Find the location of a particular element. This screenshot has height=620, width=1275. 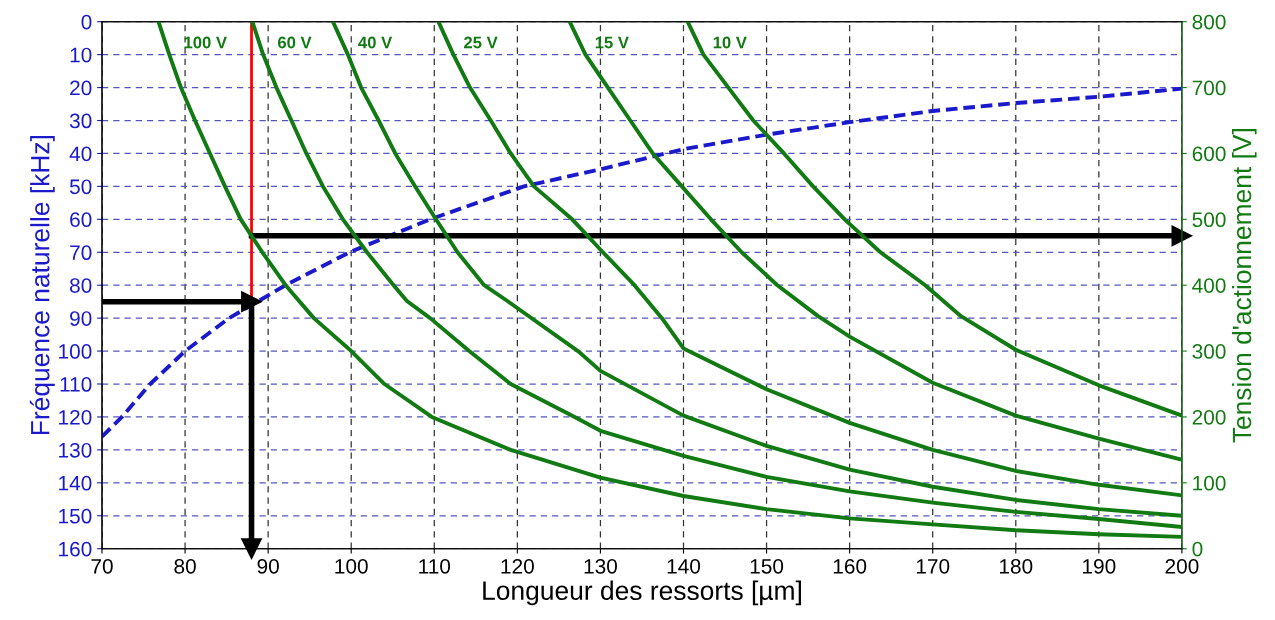

x-tick-label: 110 is located at coordinates (435, 566).